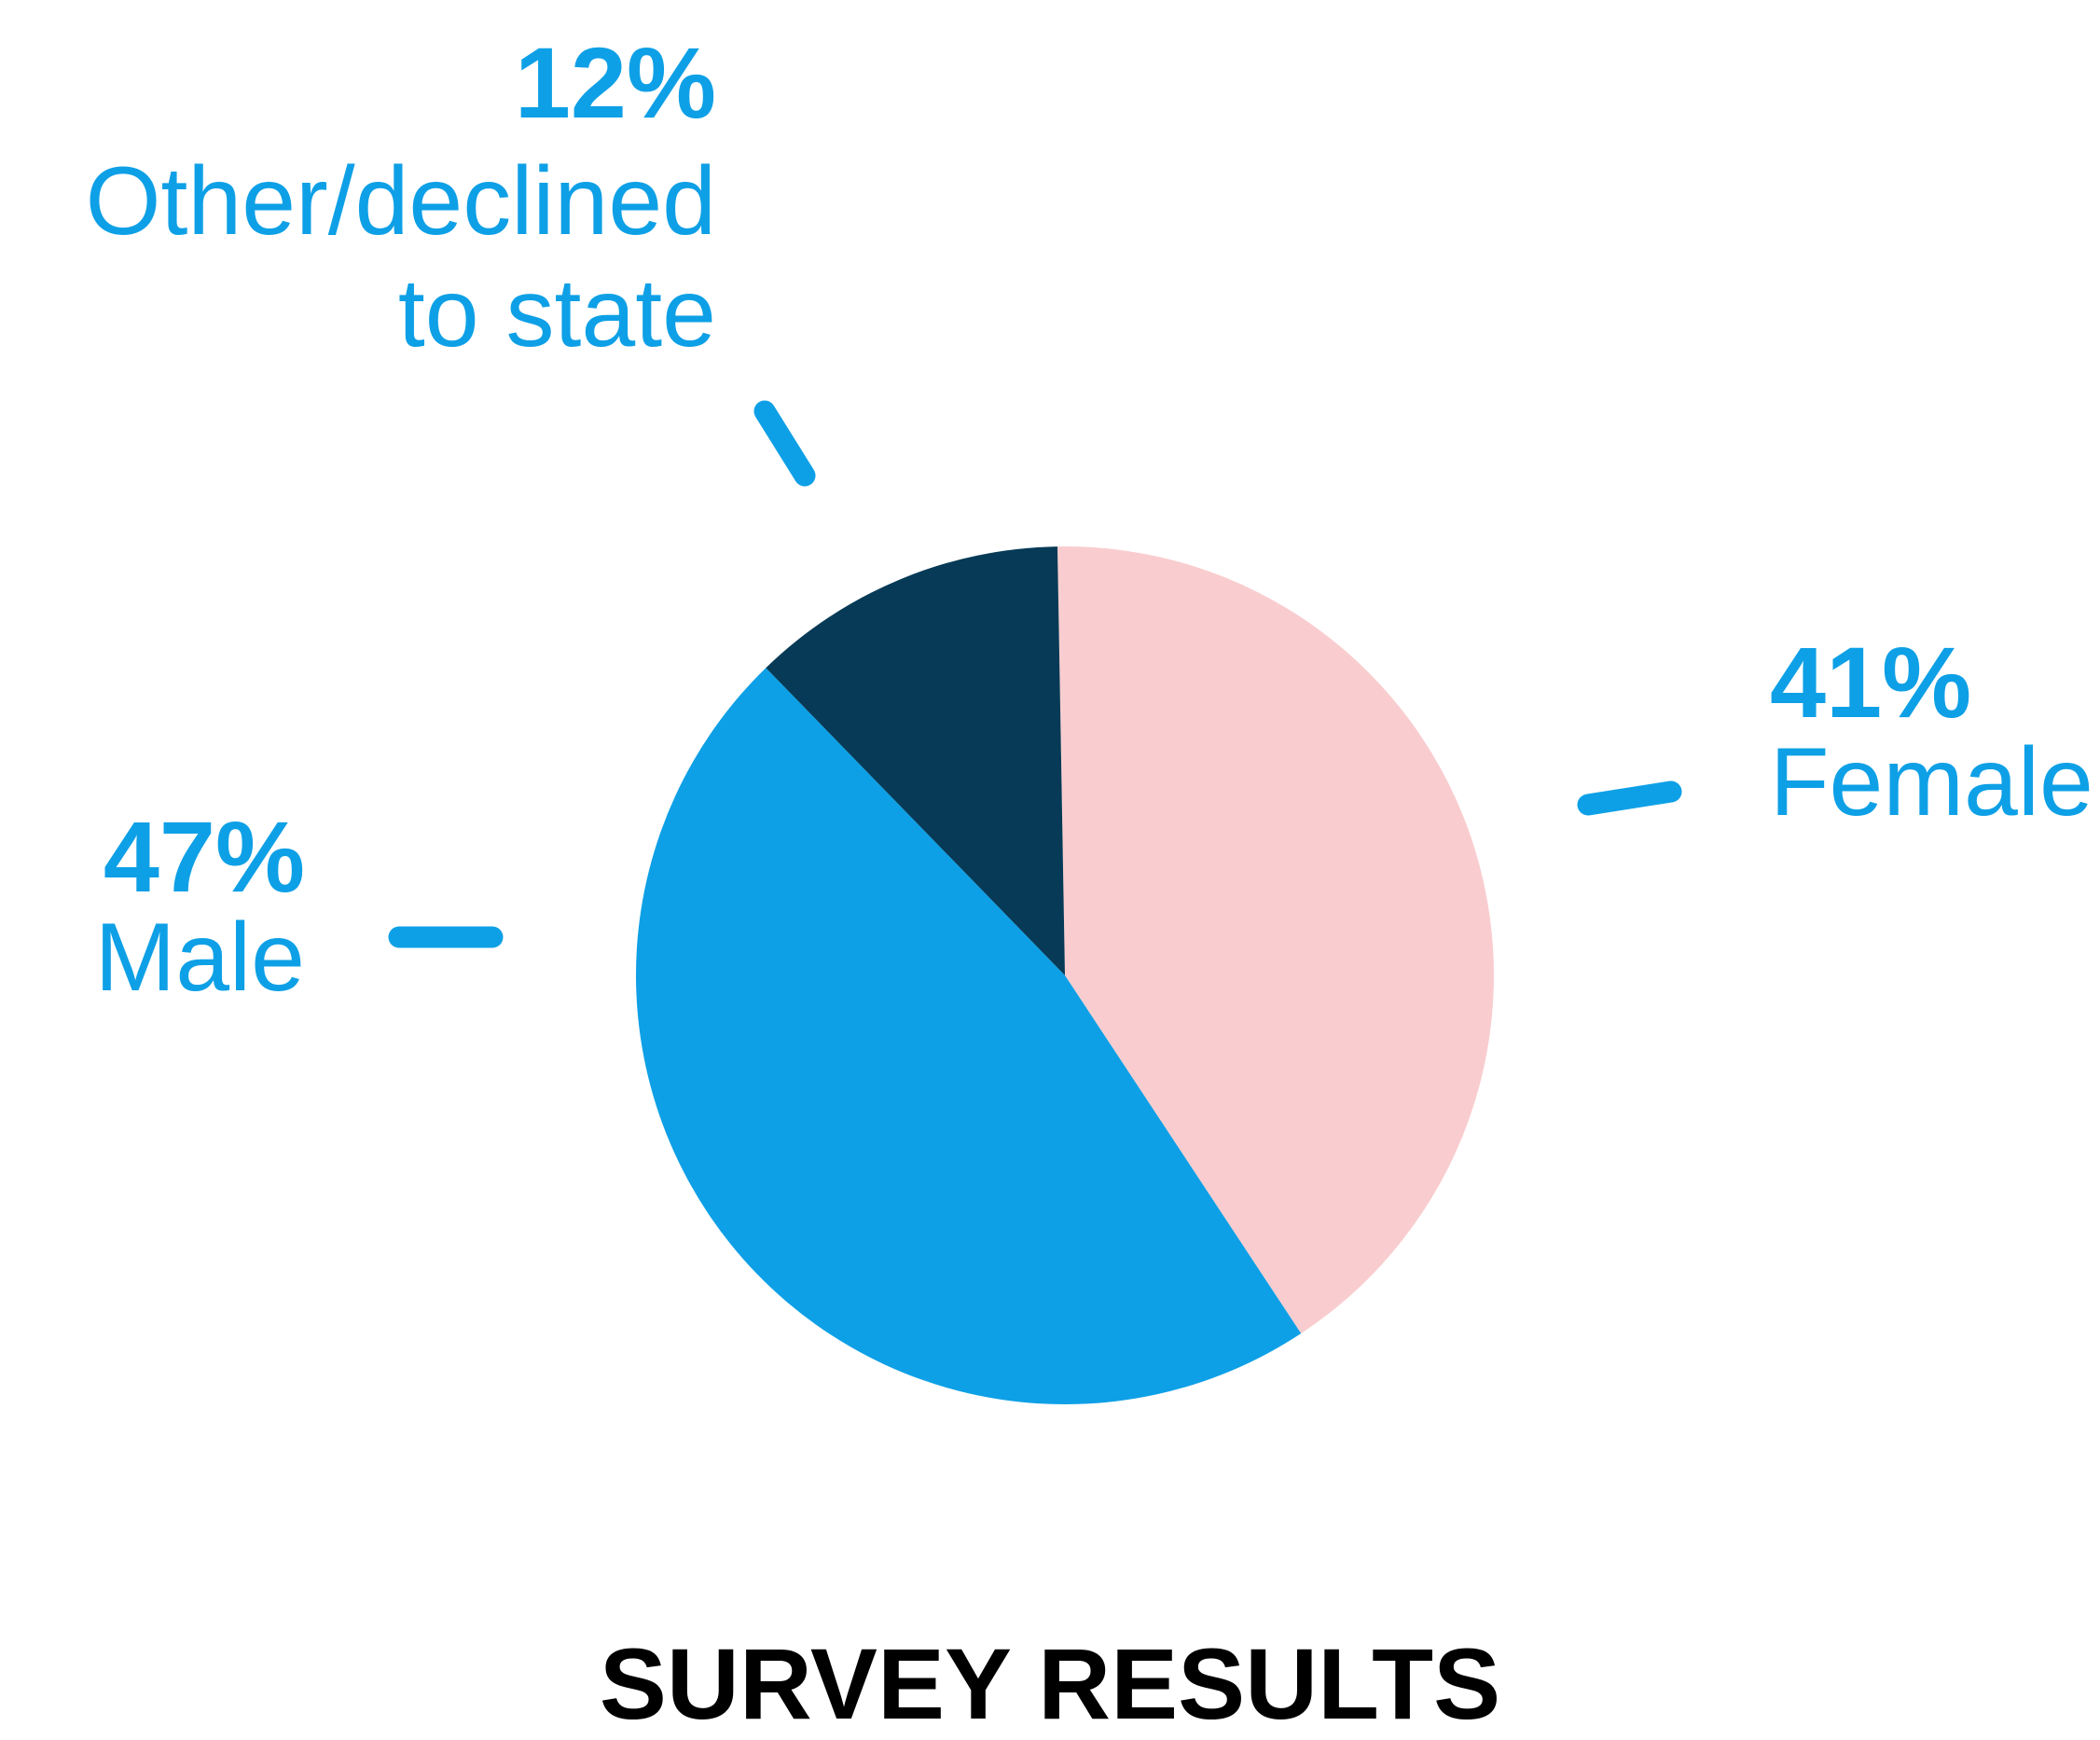  What do you see at coordinates (615, 83) in the screenshot?
I see `value-label: 12%` at bounding box center [615, 83].